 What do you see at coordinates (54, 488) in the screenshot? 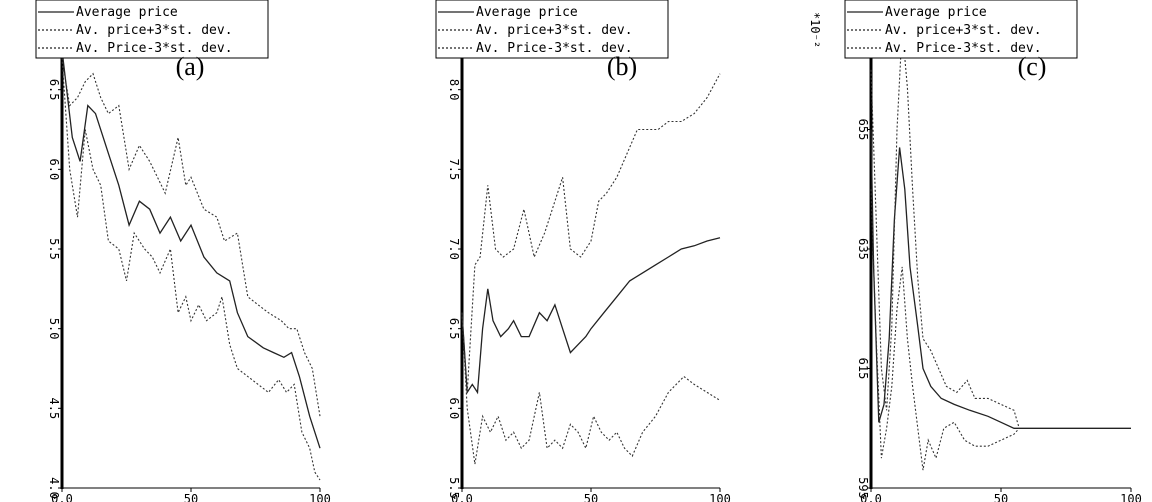
I see `y-tick-label: 4.0` at bounding box center [54, 488].